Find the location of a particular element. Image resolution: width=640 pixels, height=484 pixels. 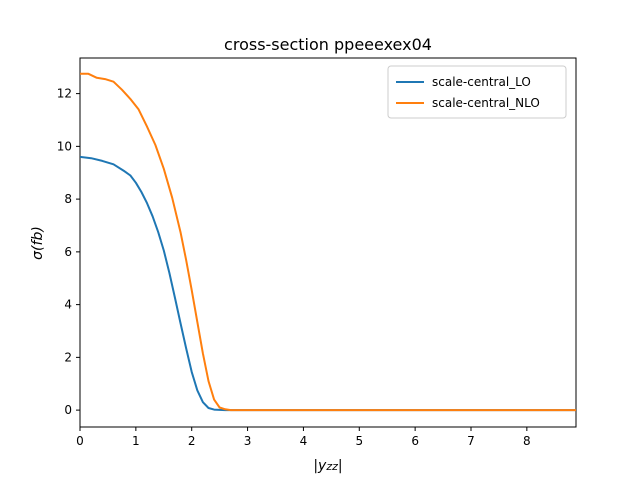

y-tick-label: 10 is located at coordinates (64, 146).